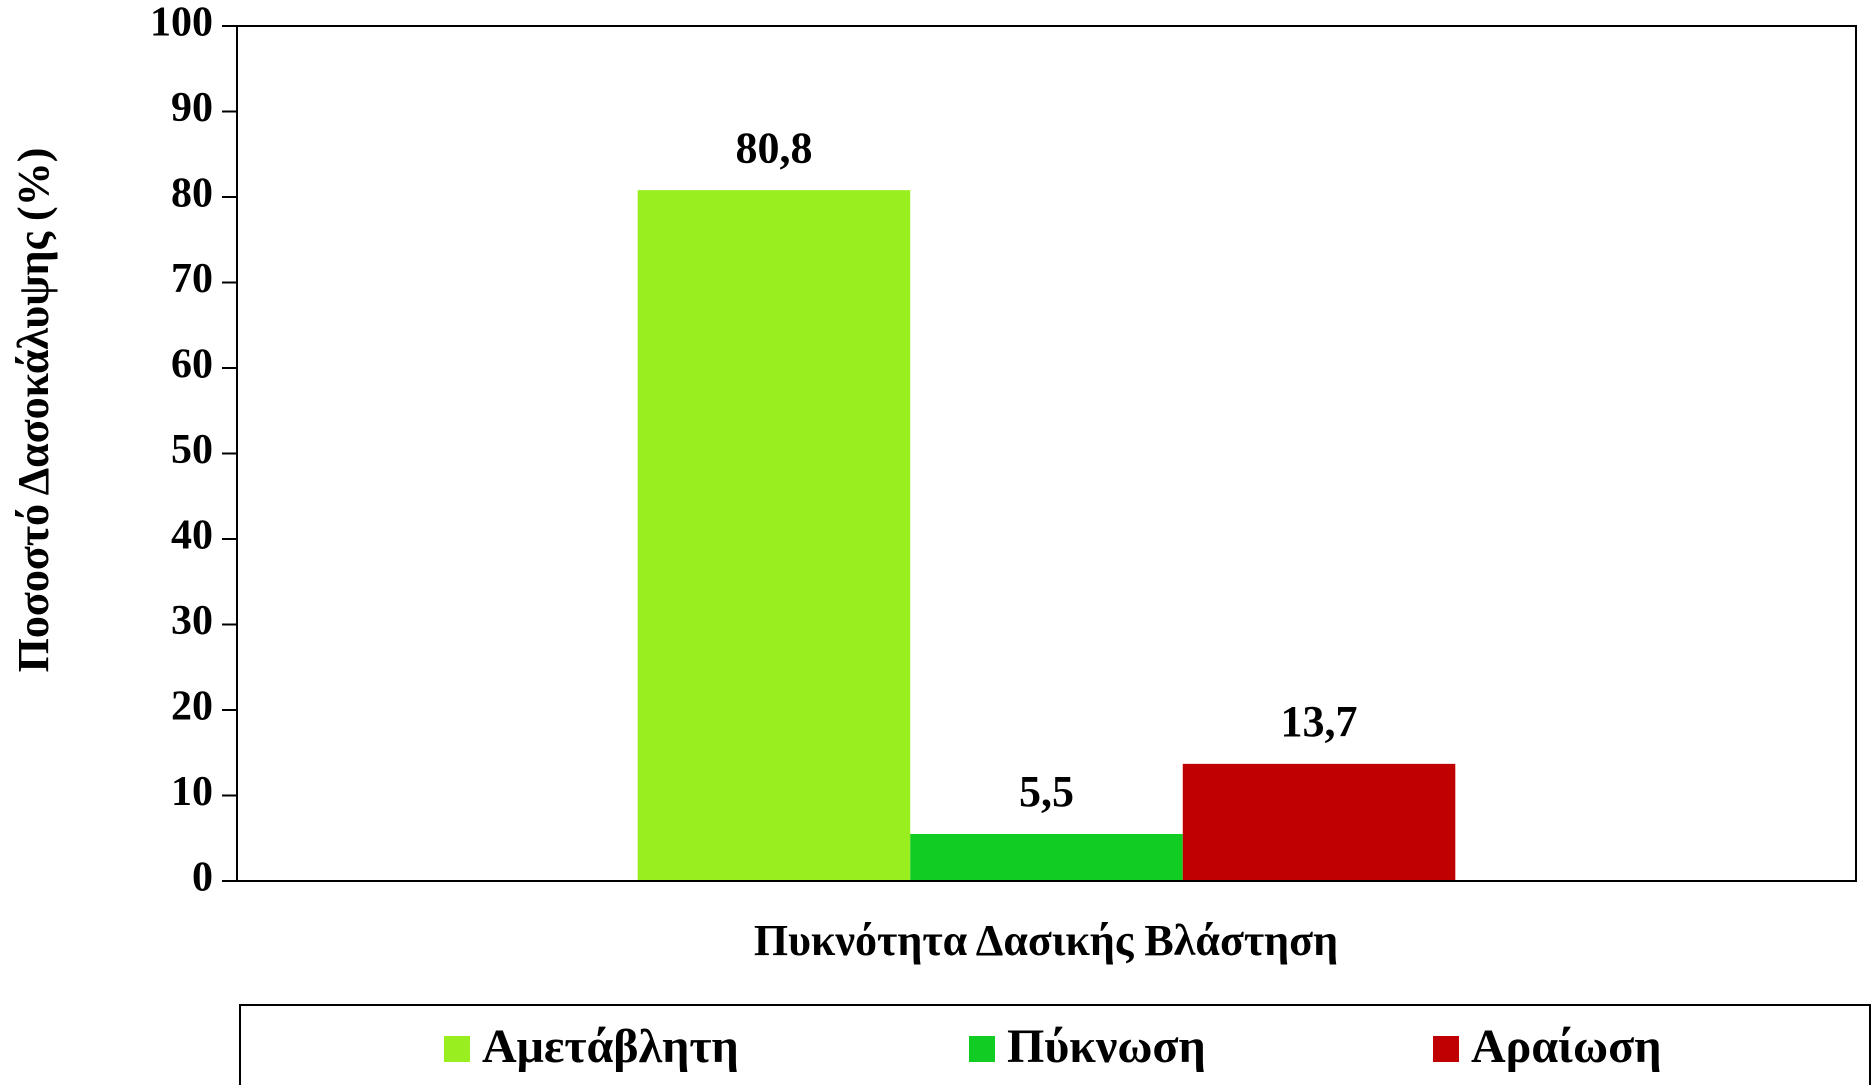 Image resolution: width=1876 pixels, height=1085 pixels. What do you see at coordinates (192, 707) in the screenshot?
I see `y-tick-label: 20` at bounding box center [192, 707].